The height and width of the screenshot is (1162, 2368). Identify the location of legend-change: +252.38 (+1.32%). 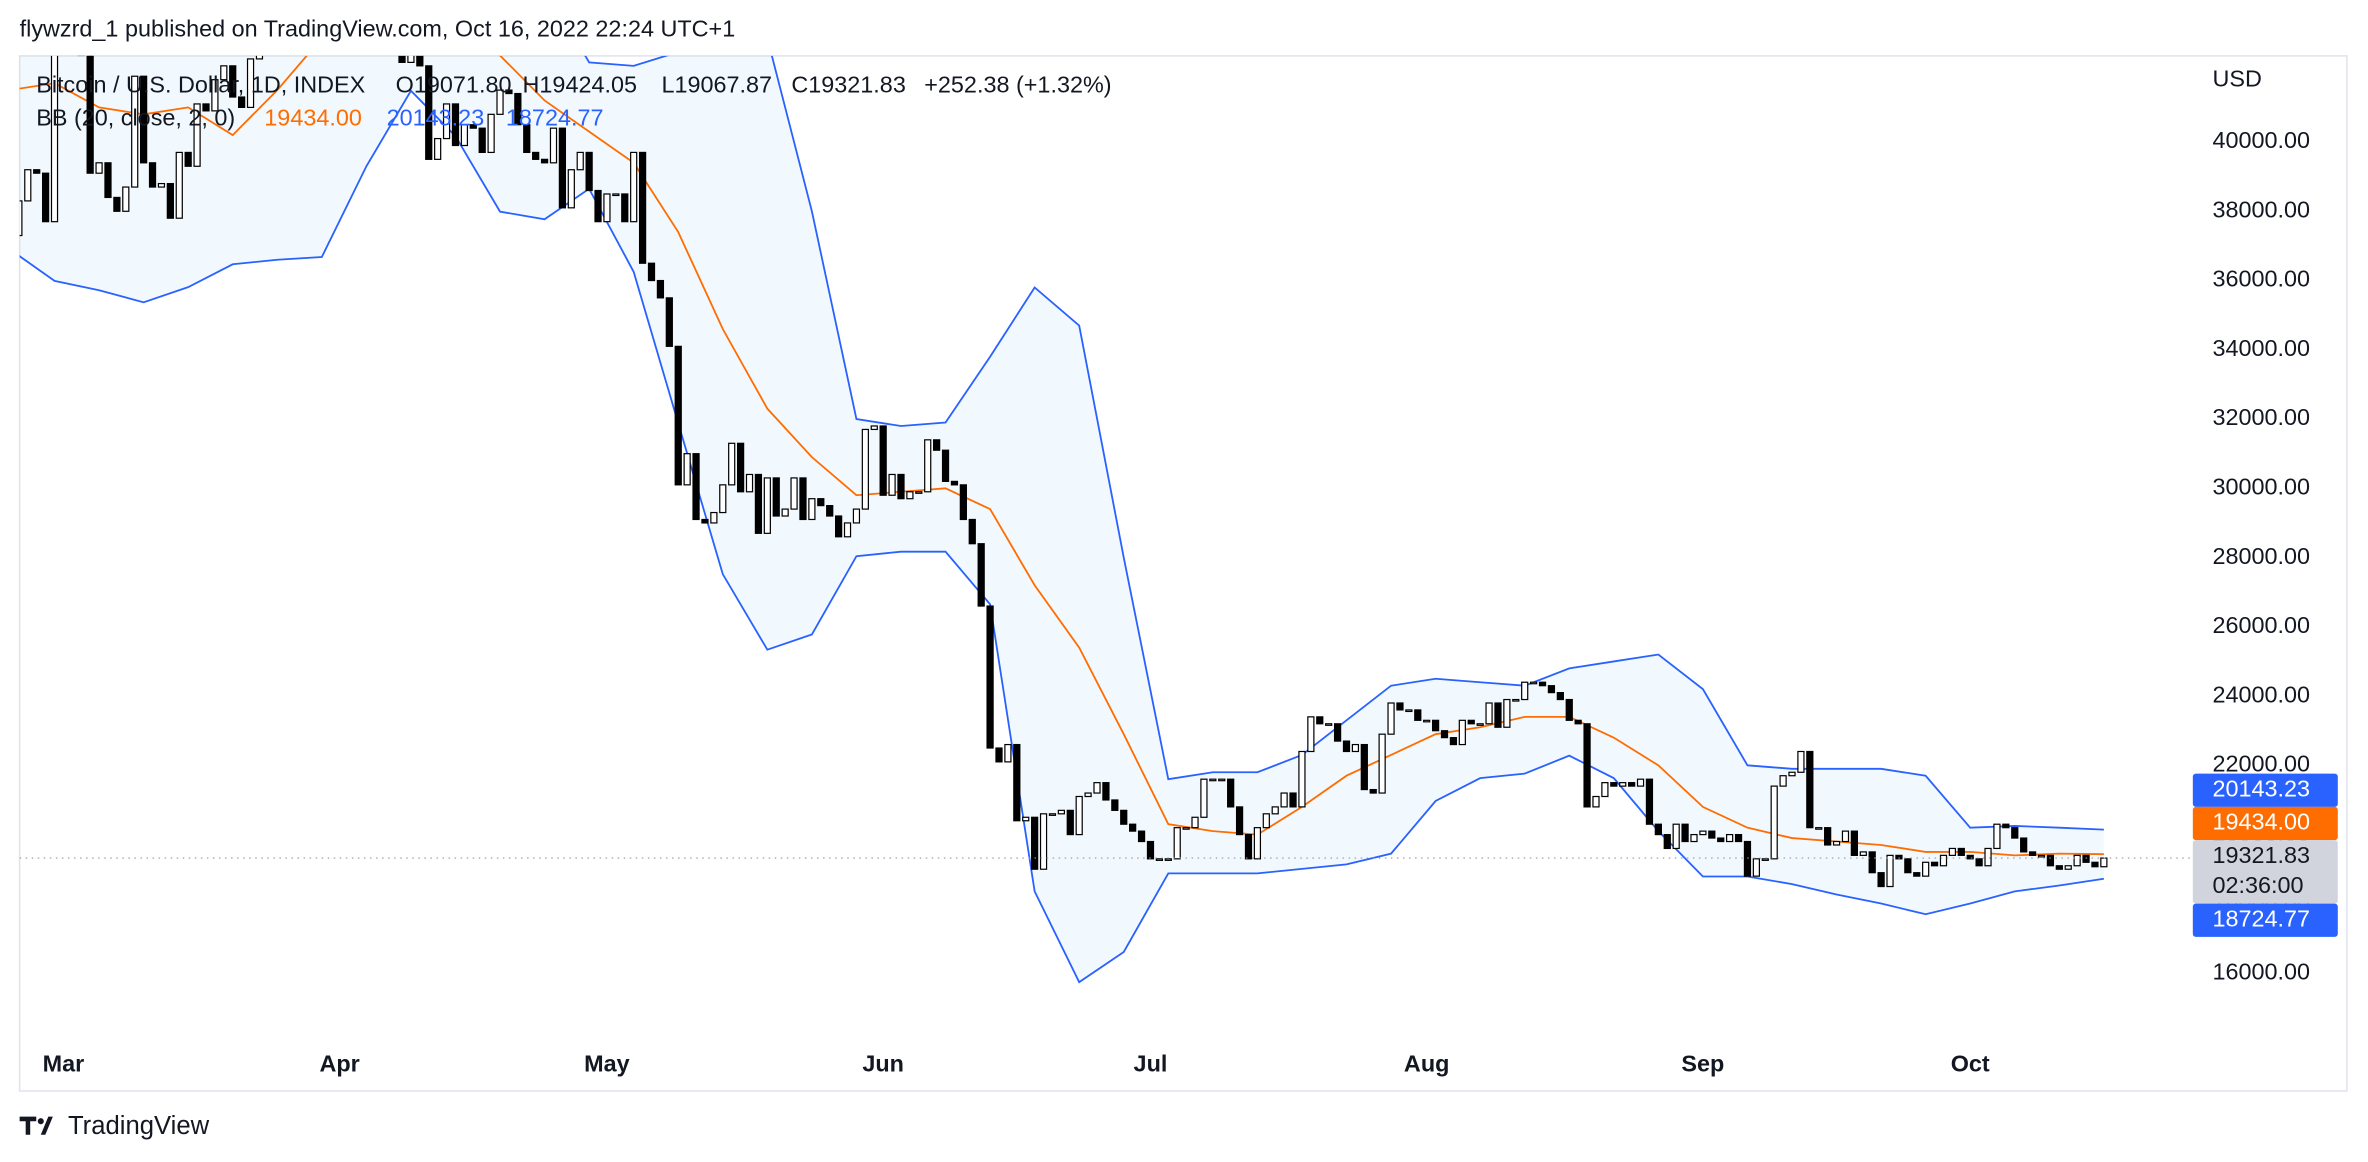
(1017, 84).